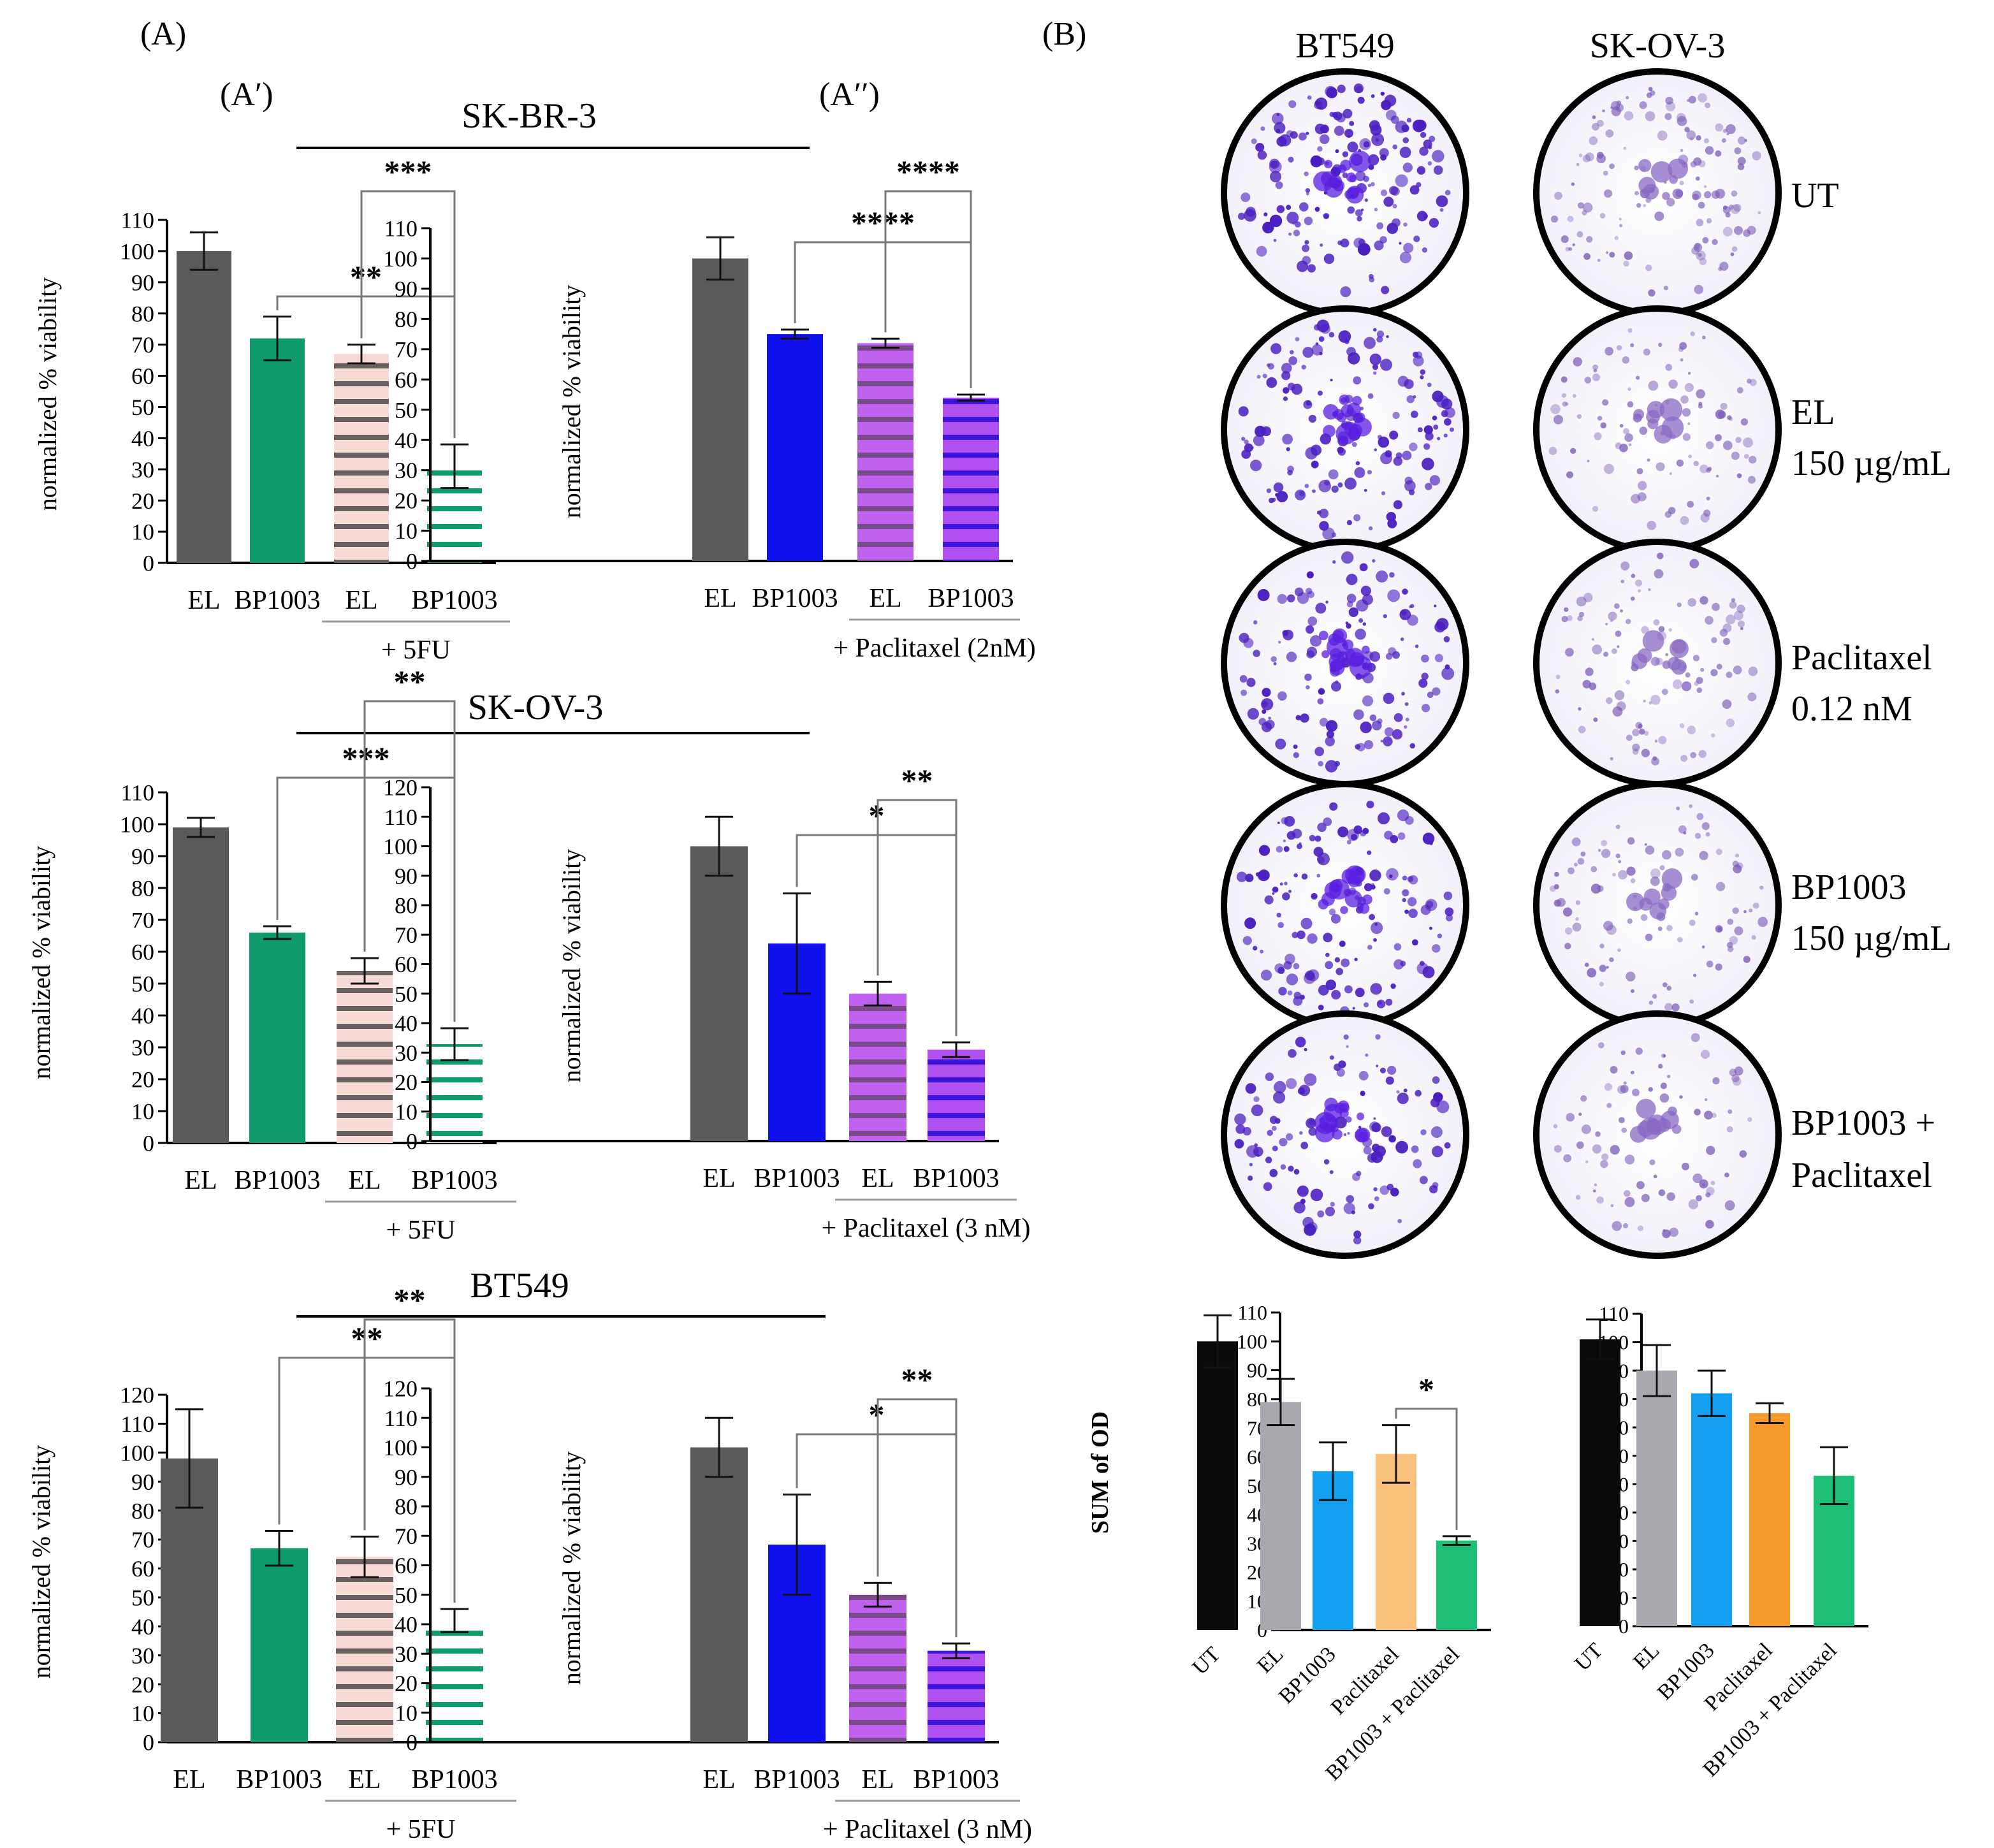 This screenshot has height=1848, width=1994. What do you see at coordinates (142, 1569) in the screenshot?
I see `y-tick-label: 60` at bounding box center [142, 1569].